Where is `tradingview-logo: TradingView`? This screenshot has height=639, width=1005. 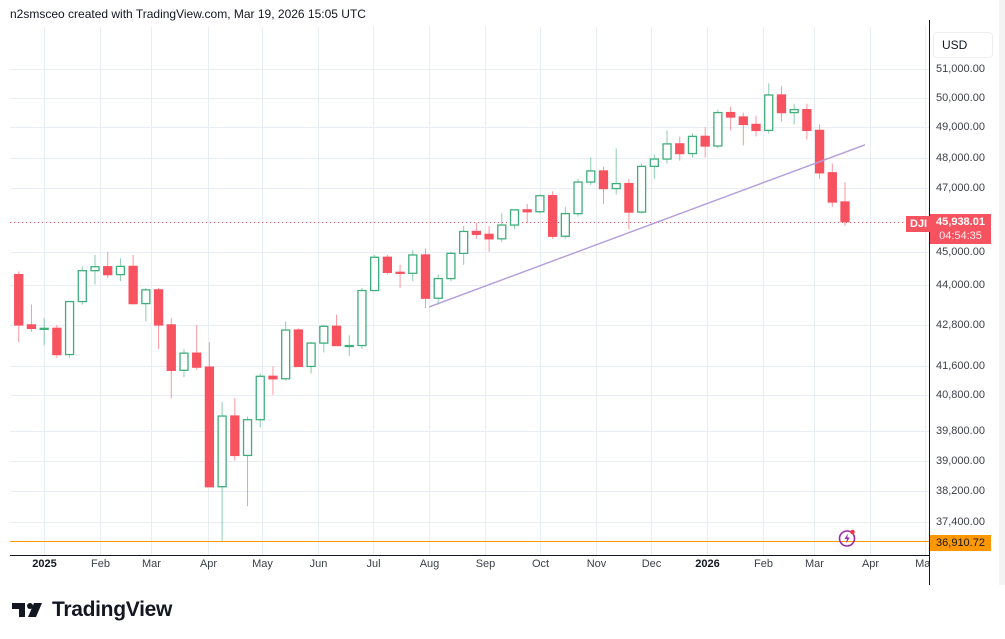 tradingview-logo: TradingView is located at coordinates (92, 610).